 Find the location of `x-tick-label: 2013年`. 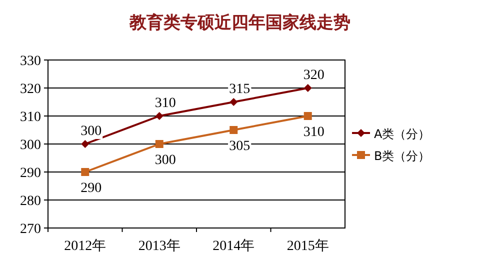

x-tick-label: 2013年 is located at coordinates (159, 246).